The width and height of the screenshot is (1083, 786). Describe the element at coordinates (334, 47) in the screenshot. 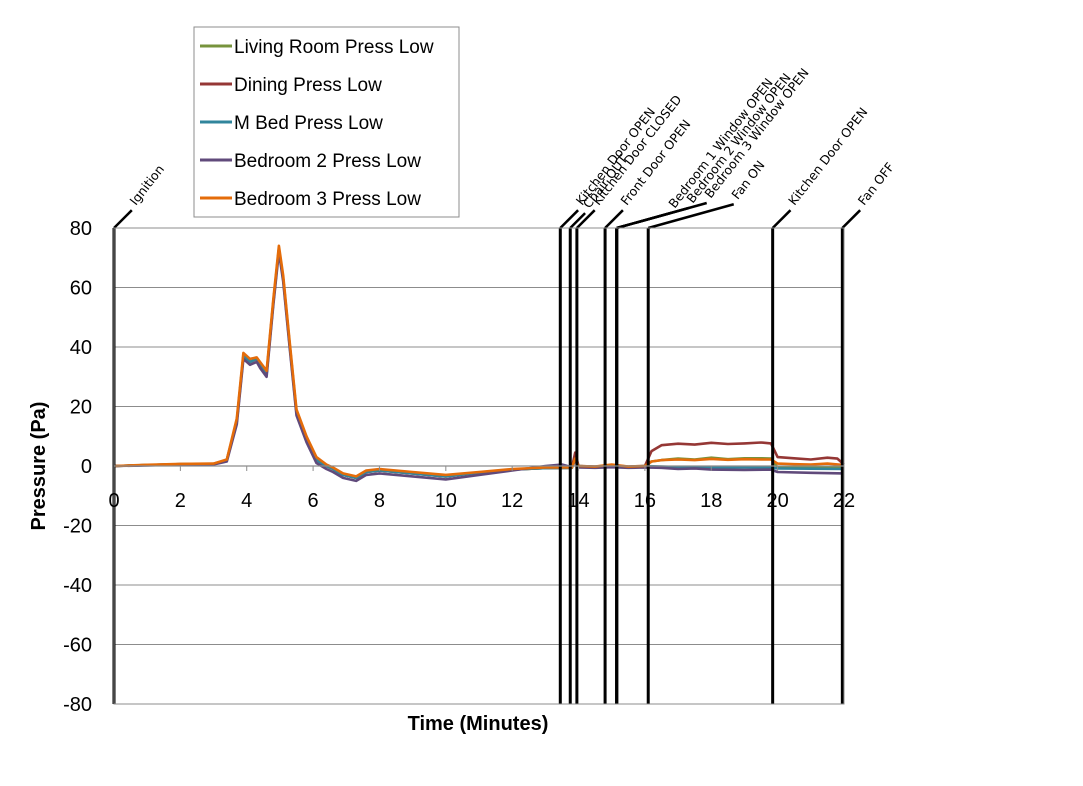

I see `legend-label: Living Room Press Low` at that location.